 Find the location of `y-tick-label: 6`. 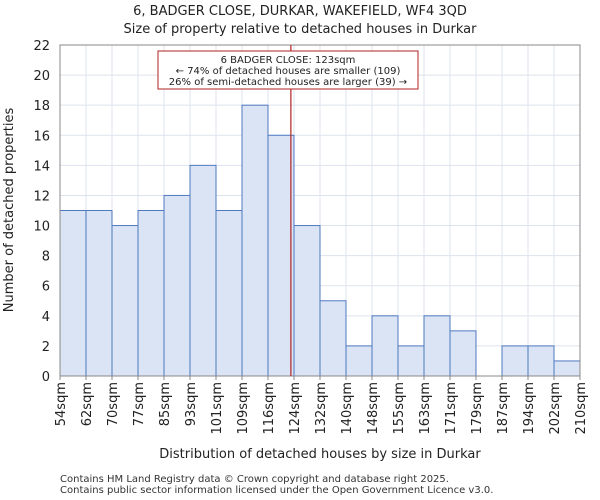

y-tick-label: 6 is located at coordinates (46, 287).